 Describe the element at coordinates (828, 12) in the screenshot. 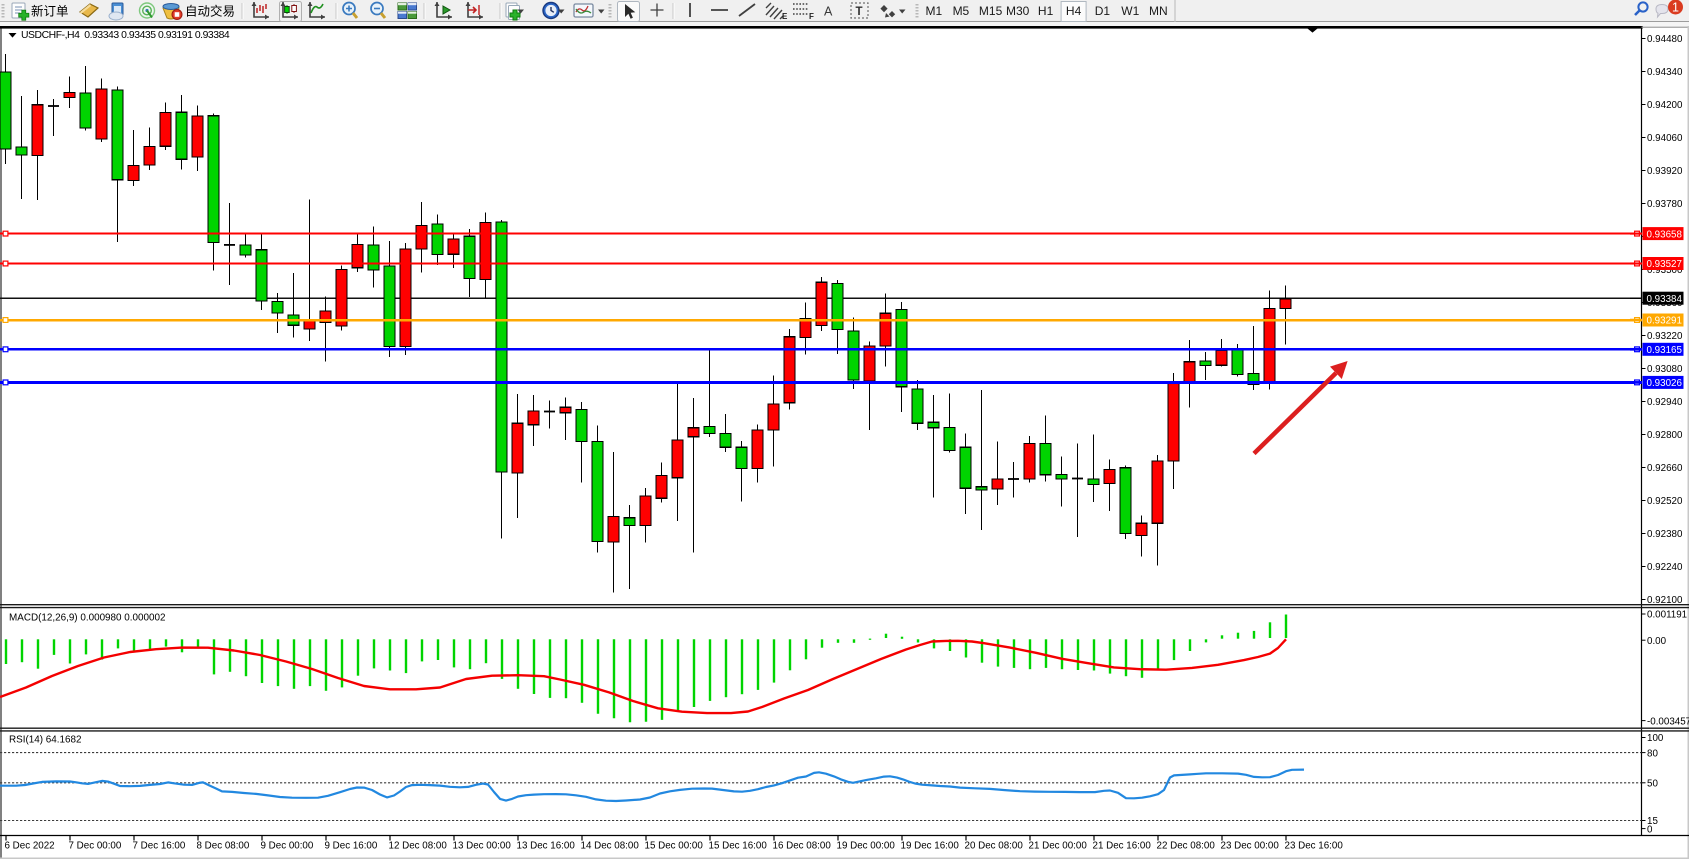

I see `svg-text: A` at that location.